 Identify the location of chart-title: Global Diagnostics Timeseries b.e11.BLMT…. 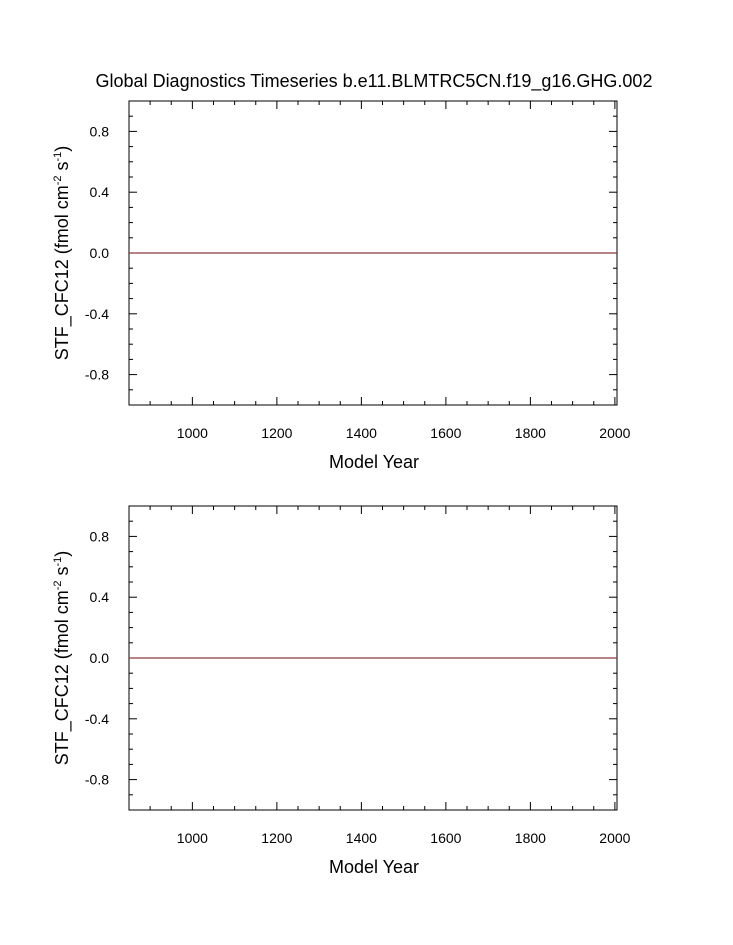
(374, 81).